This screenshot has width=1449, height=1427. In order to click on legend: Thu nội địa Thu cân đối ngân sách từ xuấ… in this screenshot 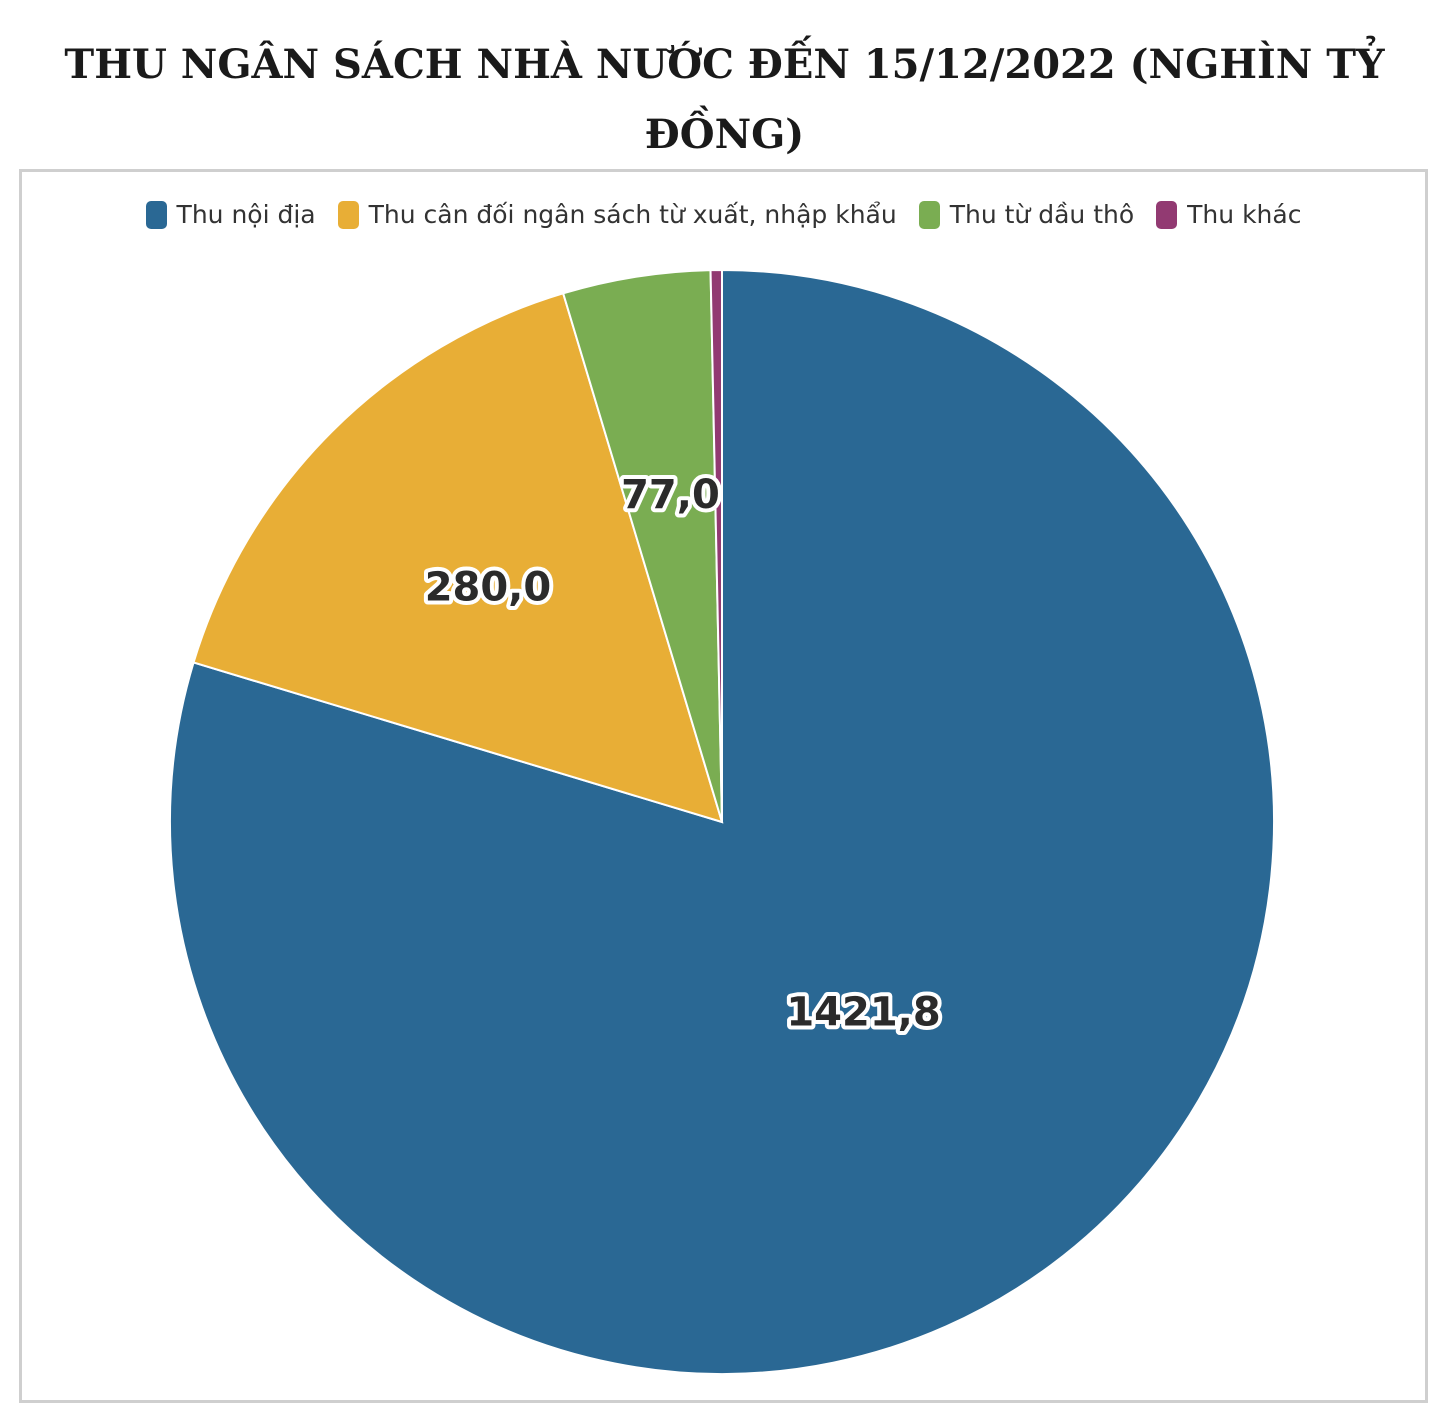, I will do `click(723, 214)`.